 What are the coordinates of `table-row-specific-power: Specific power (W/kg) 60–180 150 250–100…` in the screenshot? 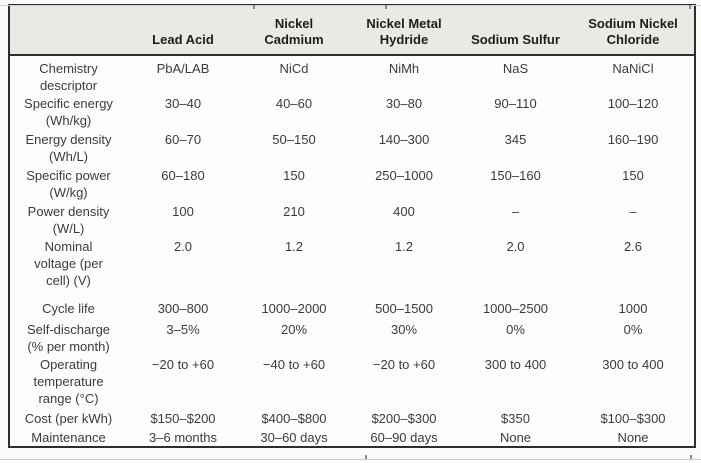 It's located at (352, 184).